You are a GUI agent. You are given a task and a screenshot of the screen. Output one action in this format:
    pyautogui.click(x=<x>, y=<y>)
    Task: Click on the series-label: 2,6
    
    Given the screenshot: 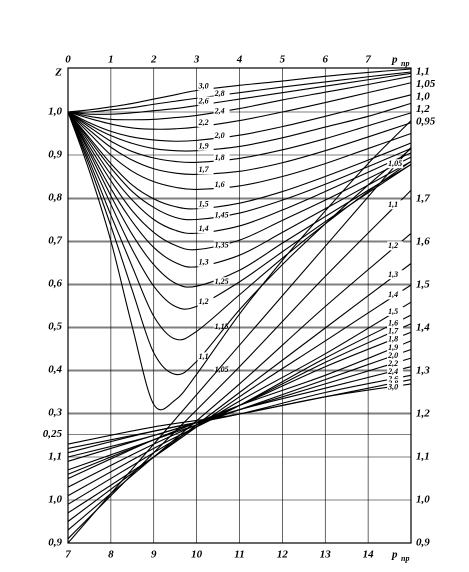 What is the action you would take?
    pyautogui.click(x=203, y=100)
    